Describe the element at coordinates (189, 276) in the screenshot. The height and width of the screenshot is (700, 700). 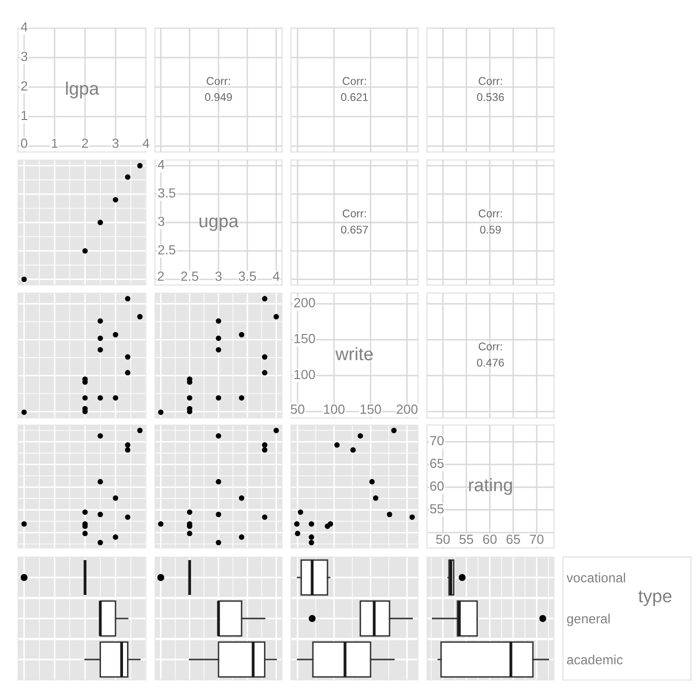
I see `x-tick-label: 2.5` at that location.